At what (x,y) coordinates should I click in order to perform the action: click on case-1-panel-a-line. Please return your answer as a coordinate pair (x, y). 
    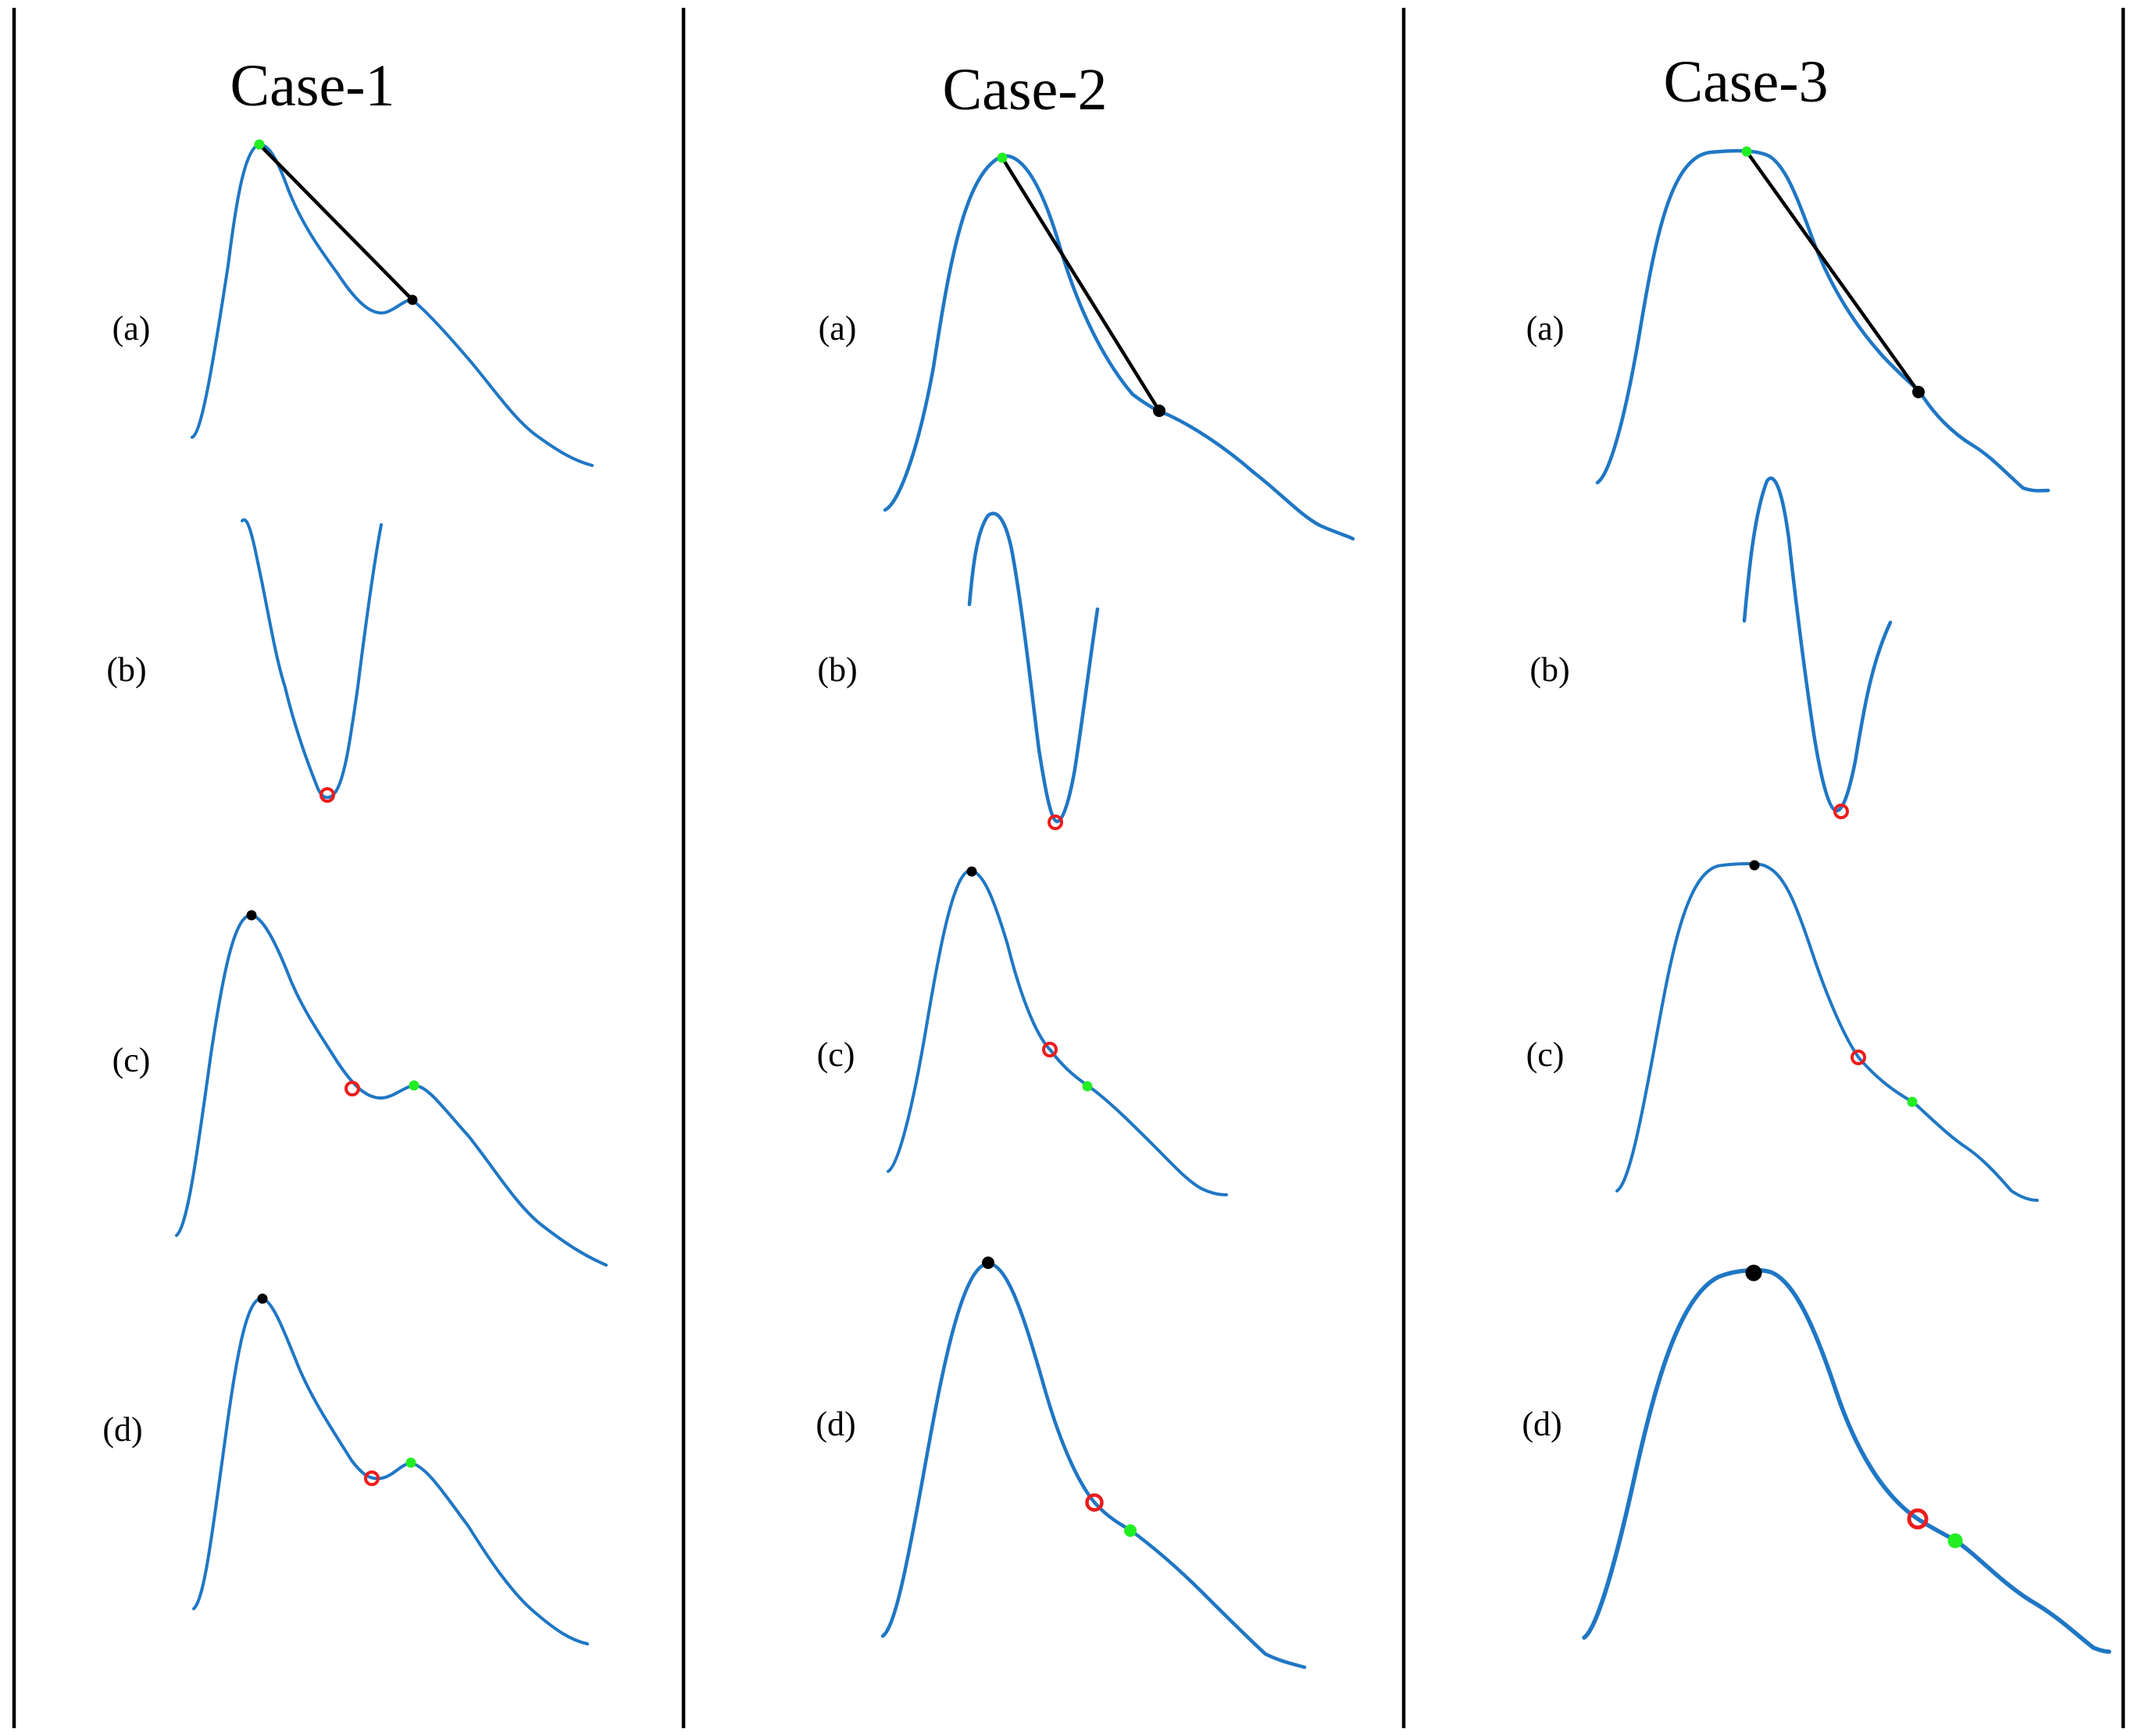
    Looking at the image, I should click on (336, 222).